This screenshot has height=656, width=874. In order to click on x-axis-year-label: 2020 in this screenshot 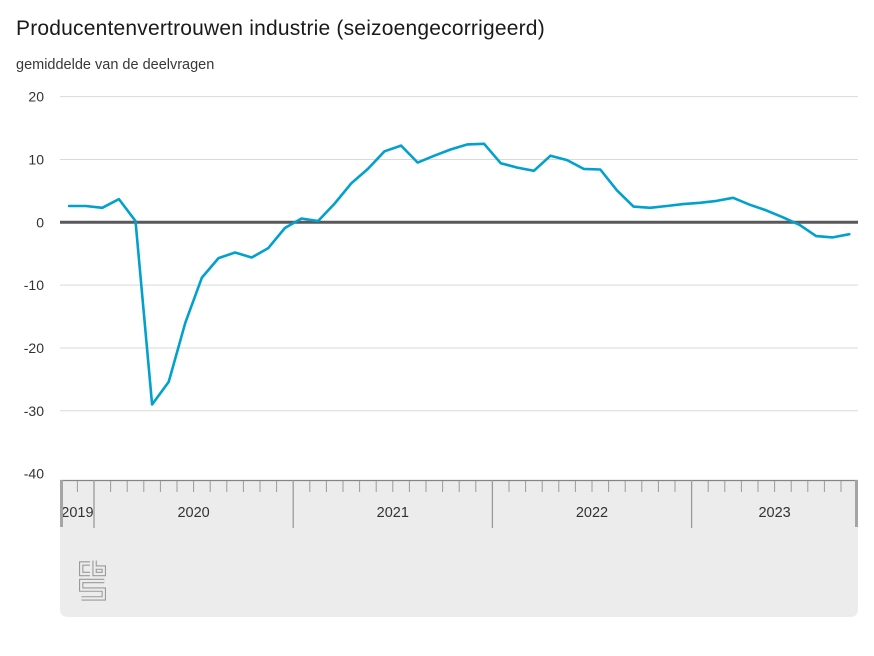, I will do `click(193, 513)`.